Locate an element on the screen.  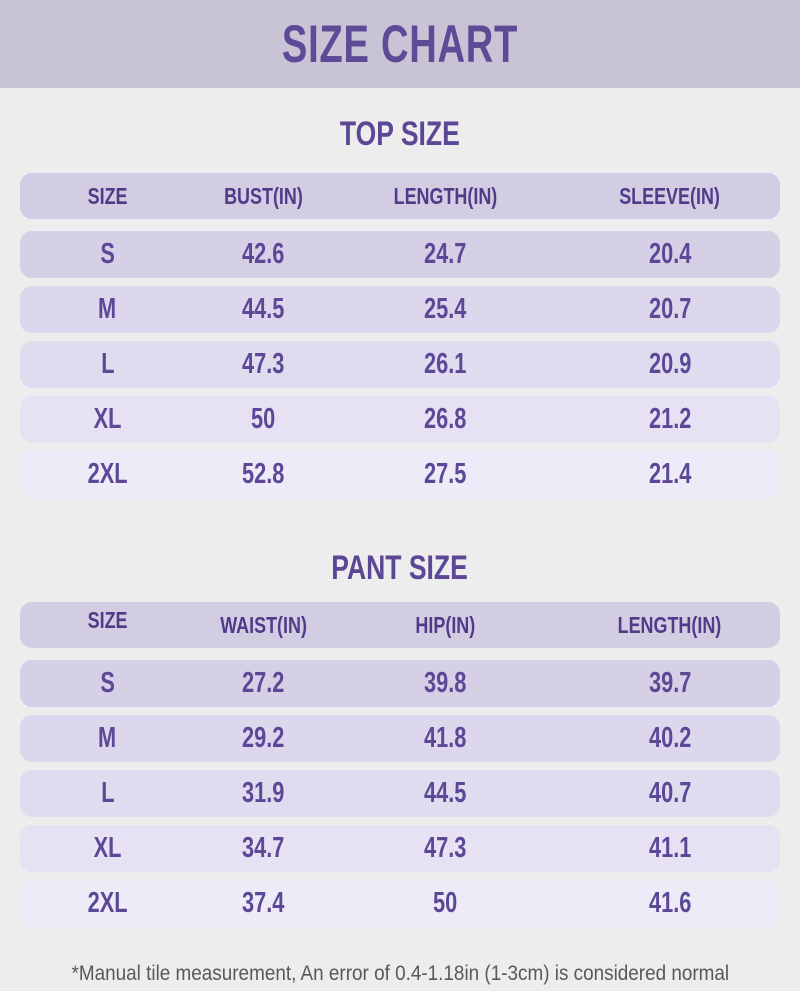
table-cell: 37.4 is located at coordinates (263, 903).